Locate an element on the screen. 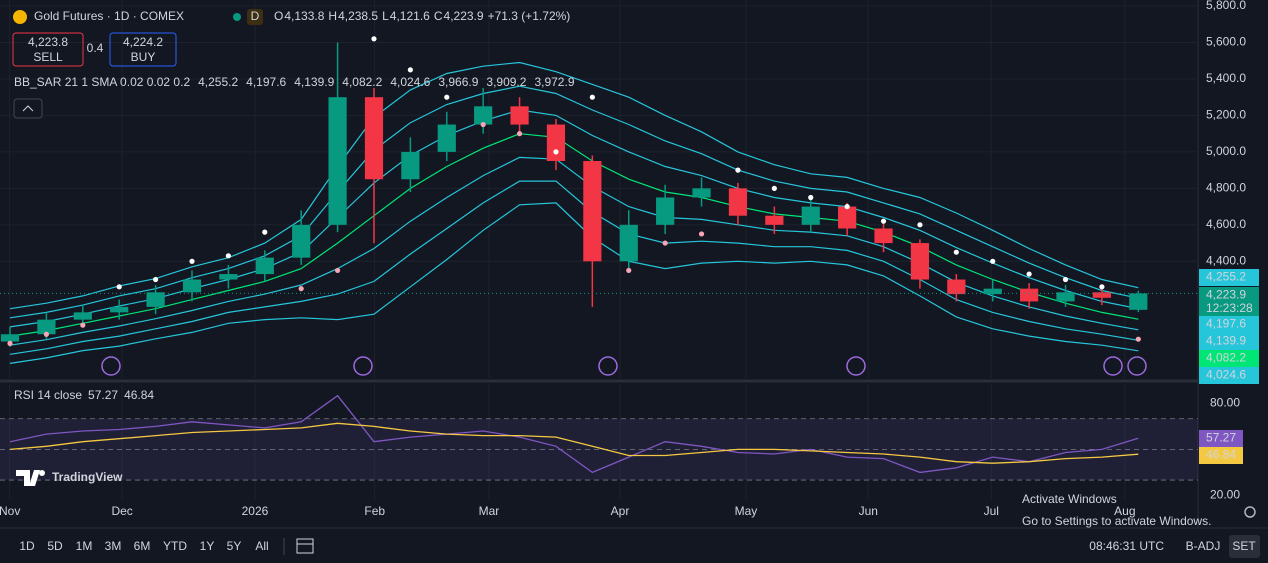 The image size is (1268, 563). indicator-name: BB_SAR 21 1 SMA 0.02 0.02 0.2 is located at coordinates (102, 82).